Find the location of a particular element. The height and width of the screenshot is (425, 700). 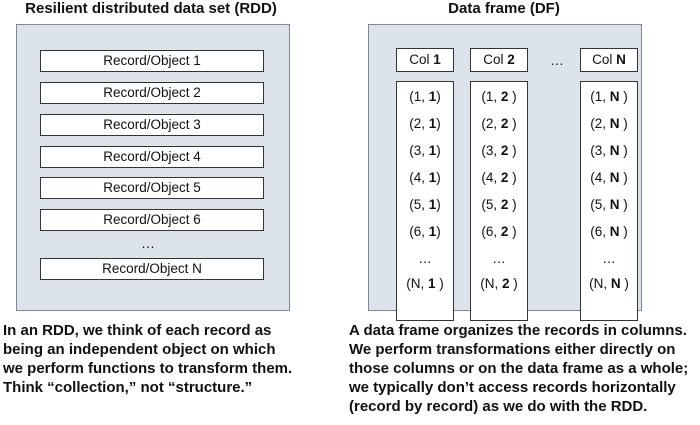

col-index: 1 is located at coordinates (437, 59).